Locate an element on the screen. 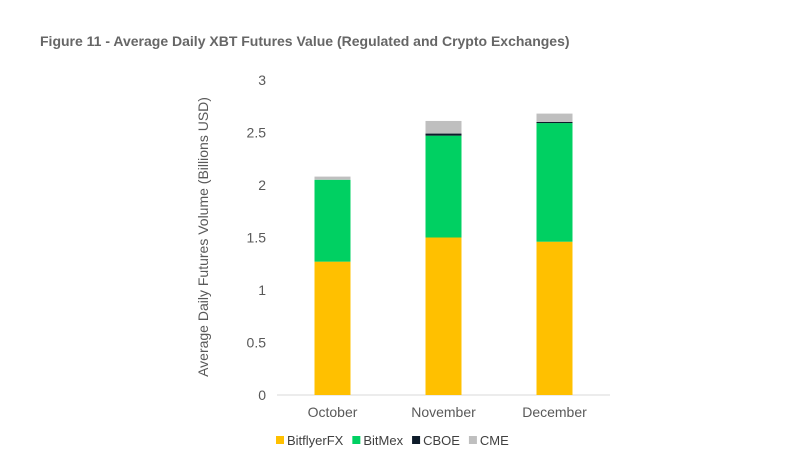 This screenshot has width=795, height=469. legend-label-bitmex: BitMex is located at coordinates (383, 440).